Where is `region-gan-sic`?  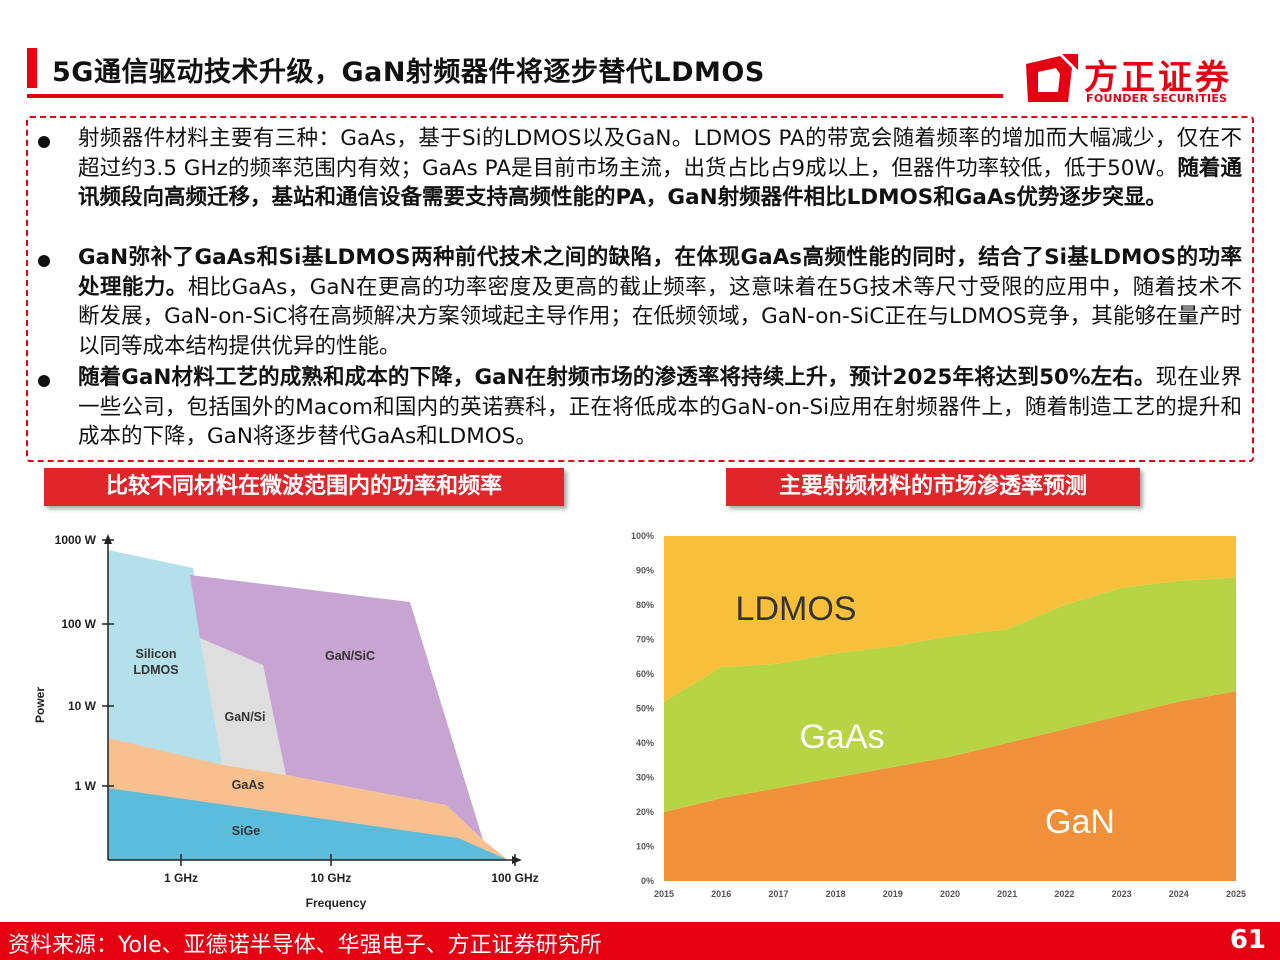
region-gan-sic is located at coordinates (336, 707).